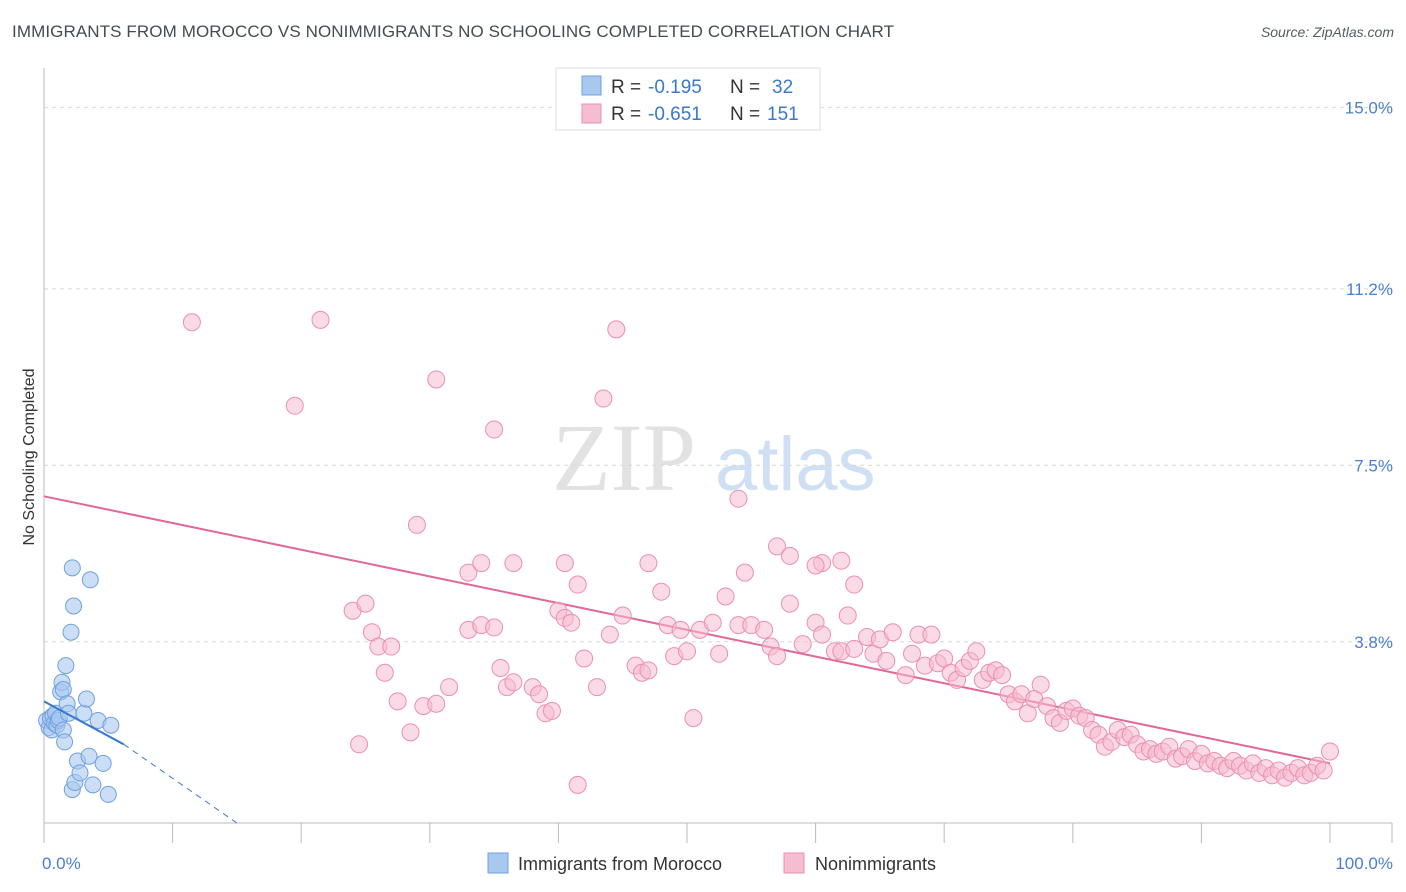  What do you see at coordinates (1369, 108) in the screenshot?
I see `y-tick-label-3: 15.0%` at bounding box center [1369, 108].